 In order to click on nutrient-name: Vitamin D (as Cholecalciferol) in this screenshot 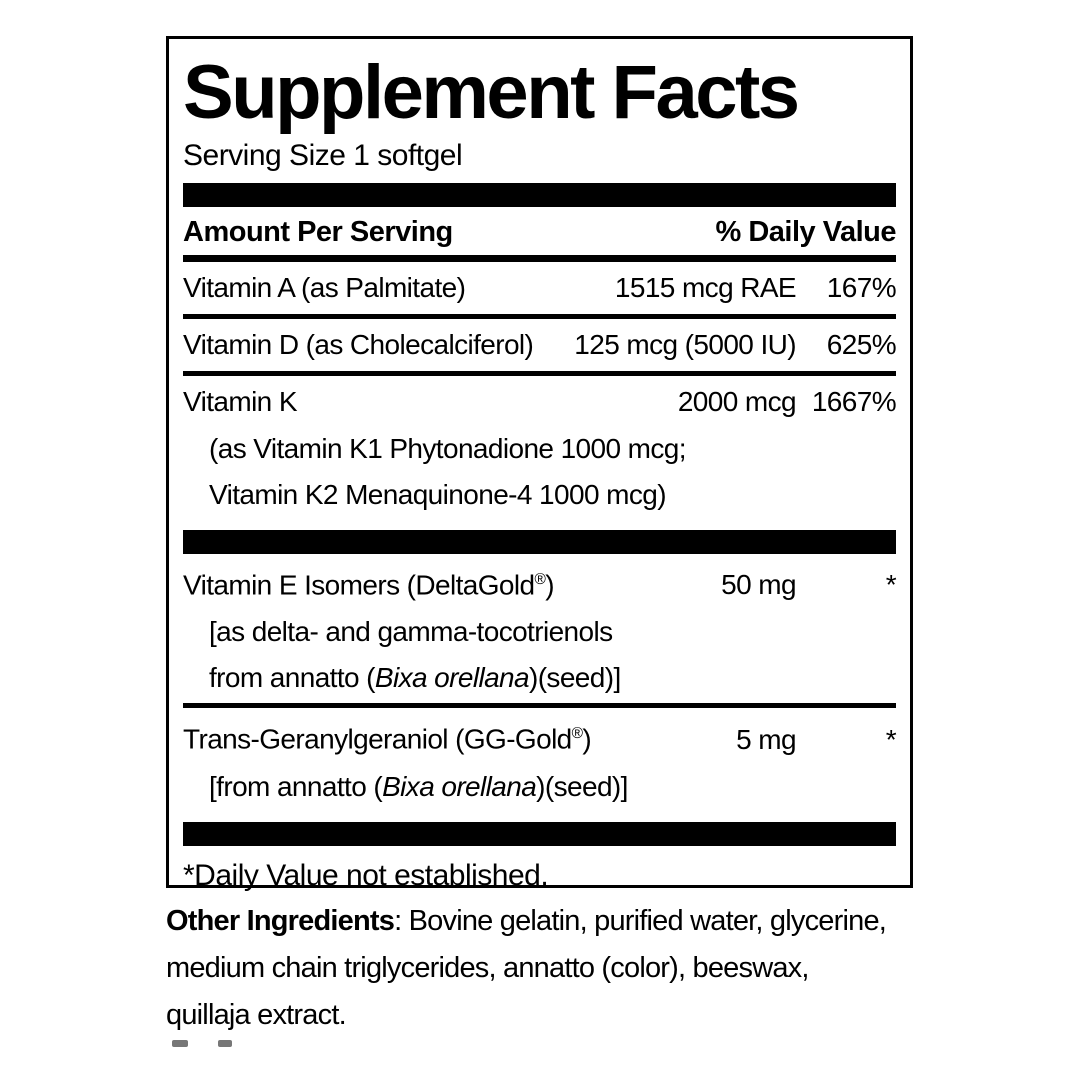, I will do `click(378, 345)`.